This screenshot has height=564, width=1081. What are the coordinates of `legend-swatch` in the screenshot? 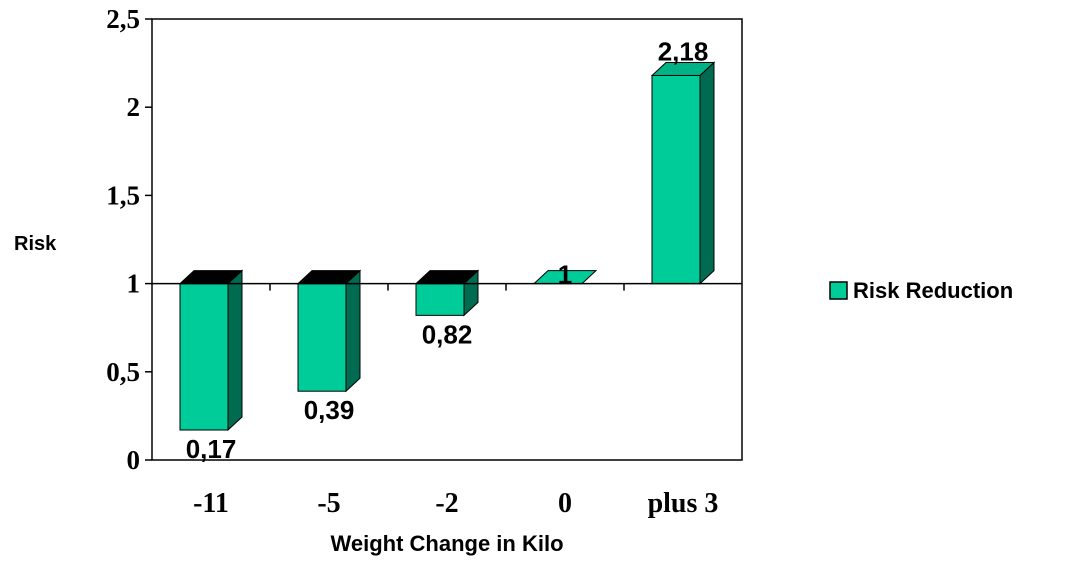 It's located at (838, 290).